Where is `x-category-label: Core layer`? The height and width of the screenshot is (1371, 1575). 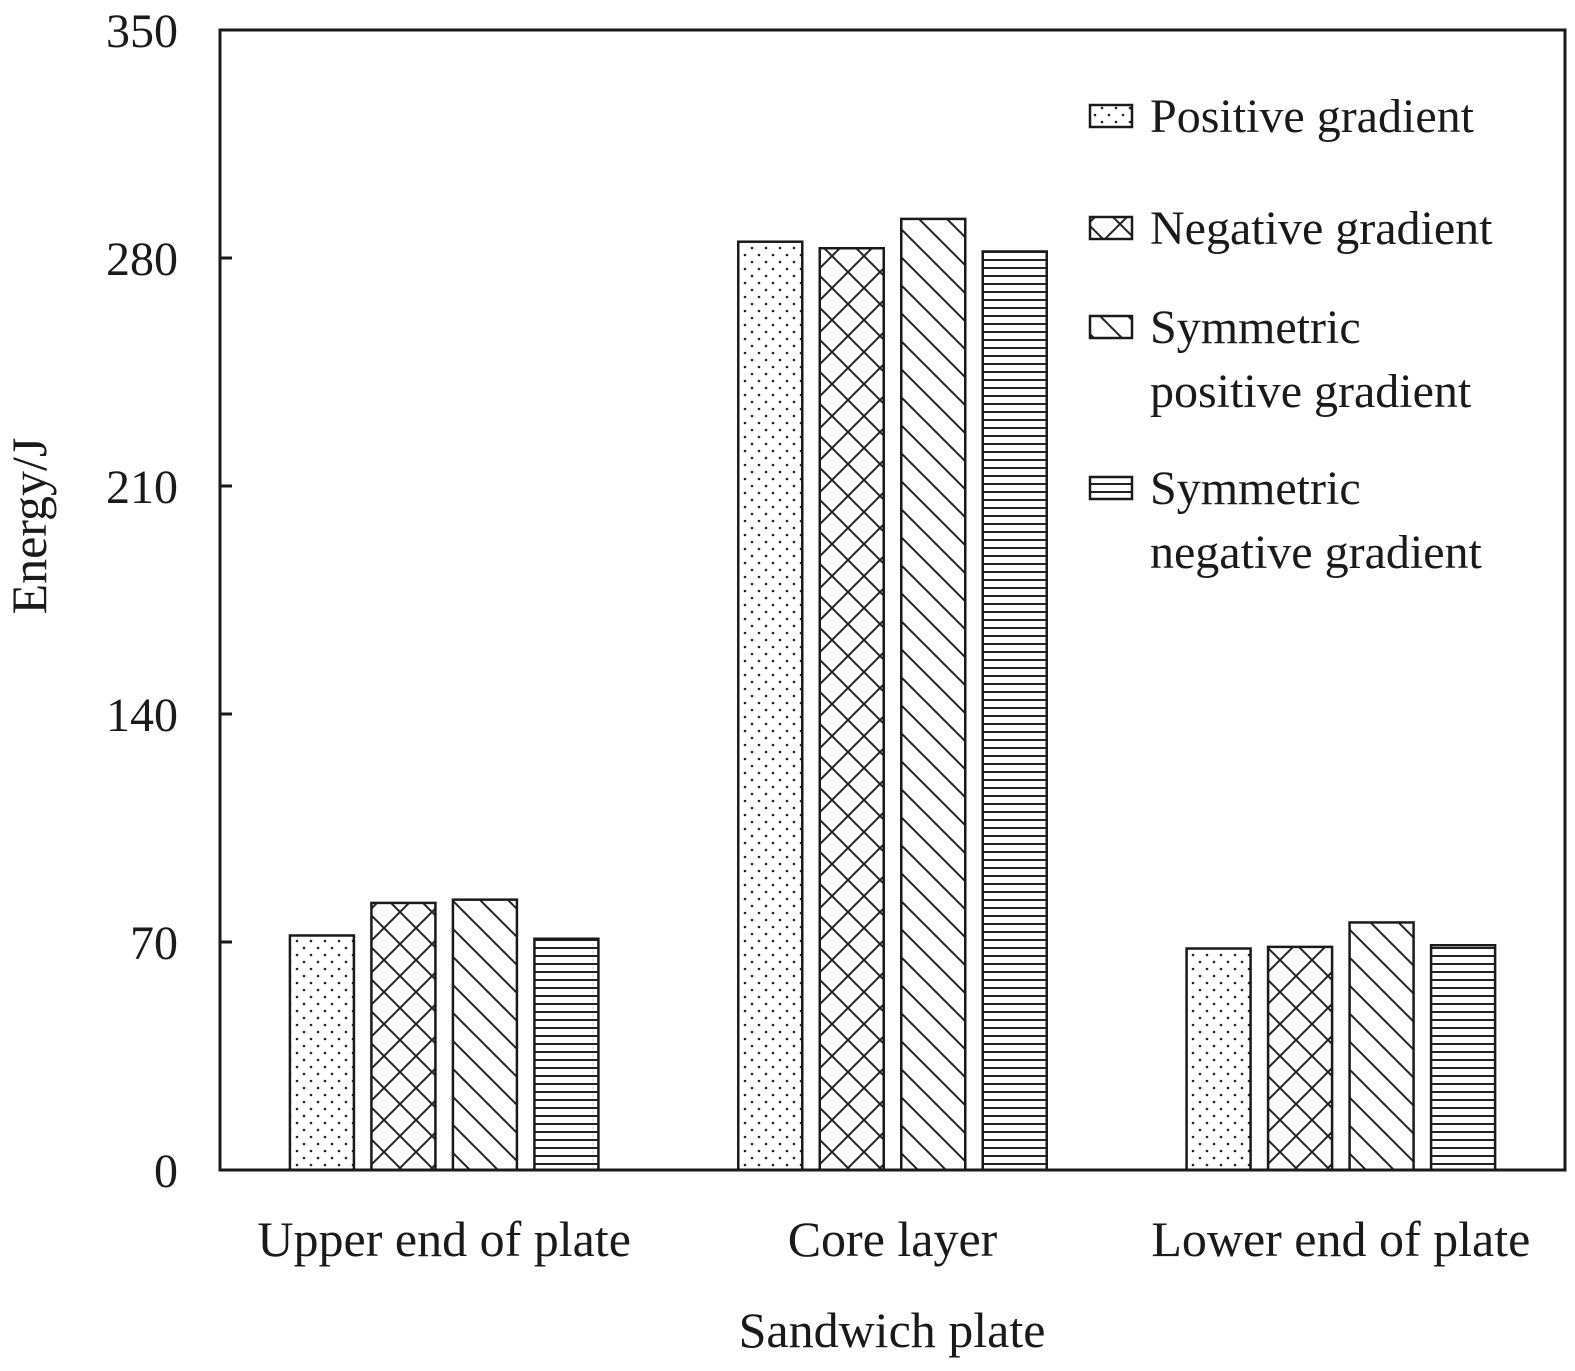
x-category-label: Core layer is located at coordinates (893, 1239).